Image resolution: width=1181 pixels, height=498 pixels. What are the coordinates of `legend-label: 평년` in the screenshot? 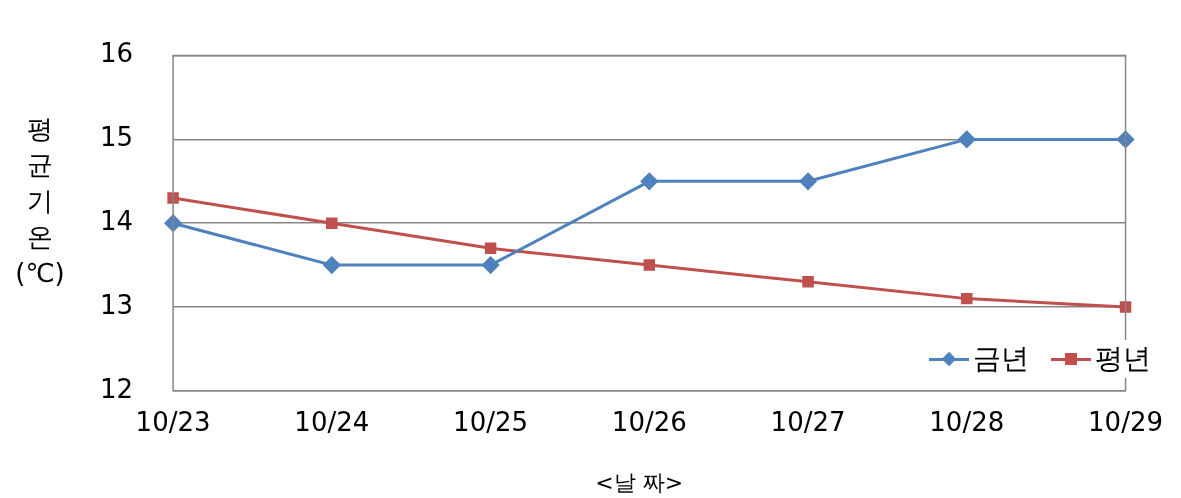 It's located at (1123, 359).